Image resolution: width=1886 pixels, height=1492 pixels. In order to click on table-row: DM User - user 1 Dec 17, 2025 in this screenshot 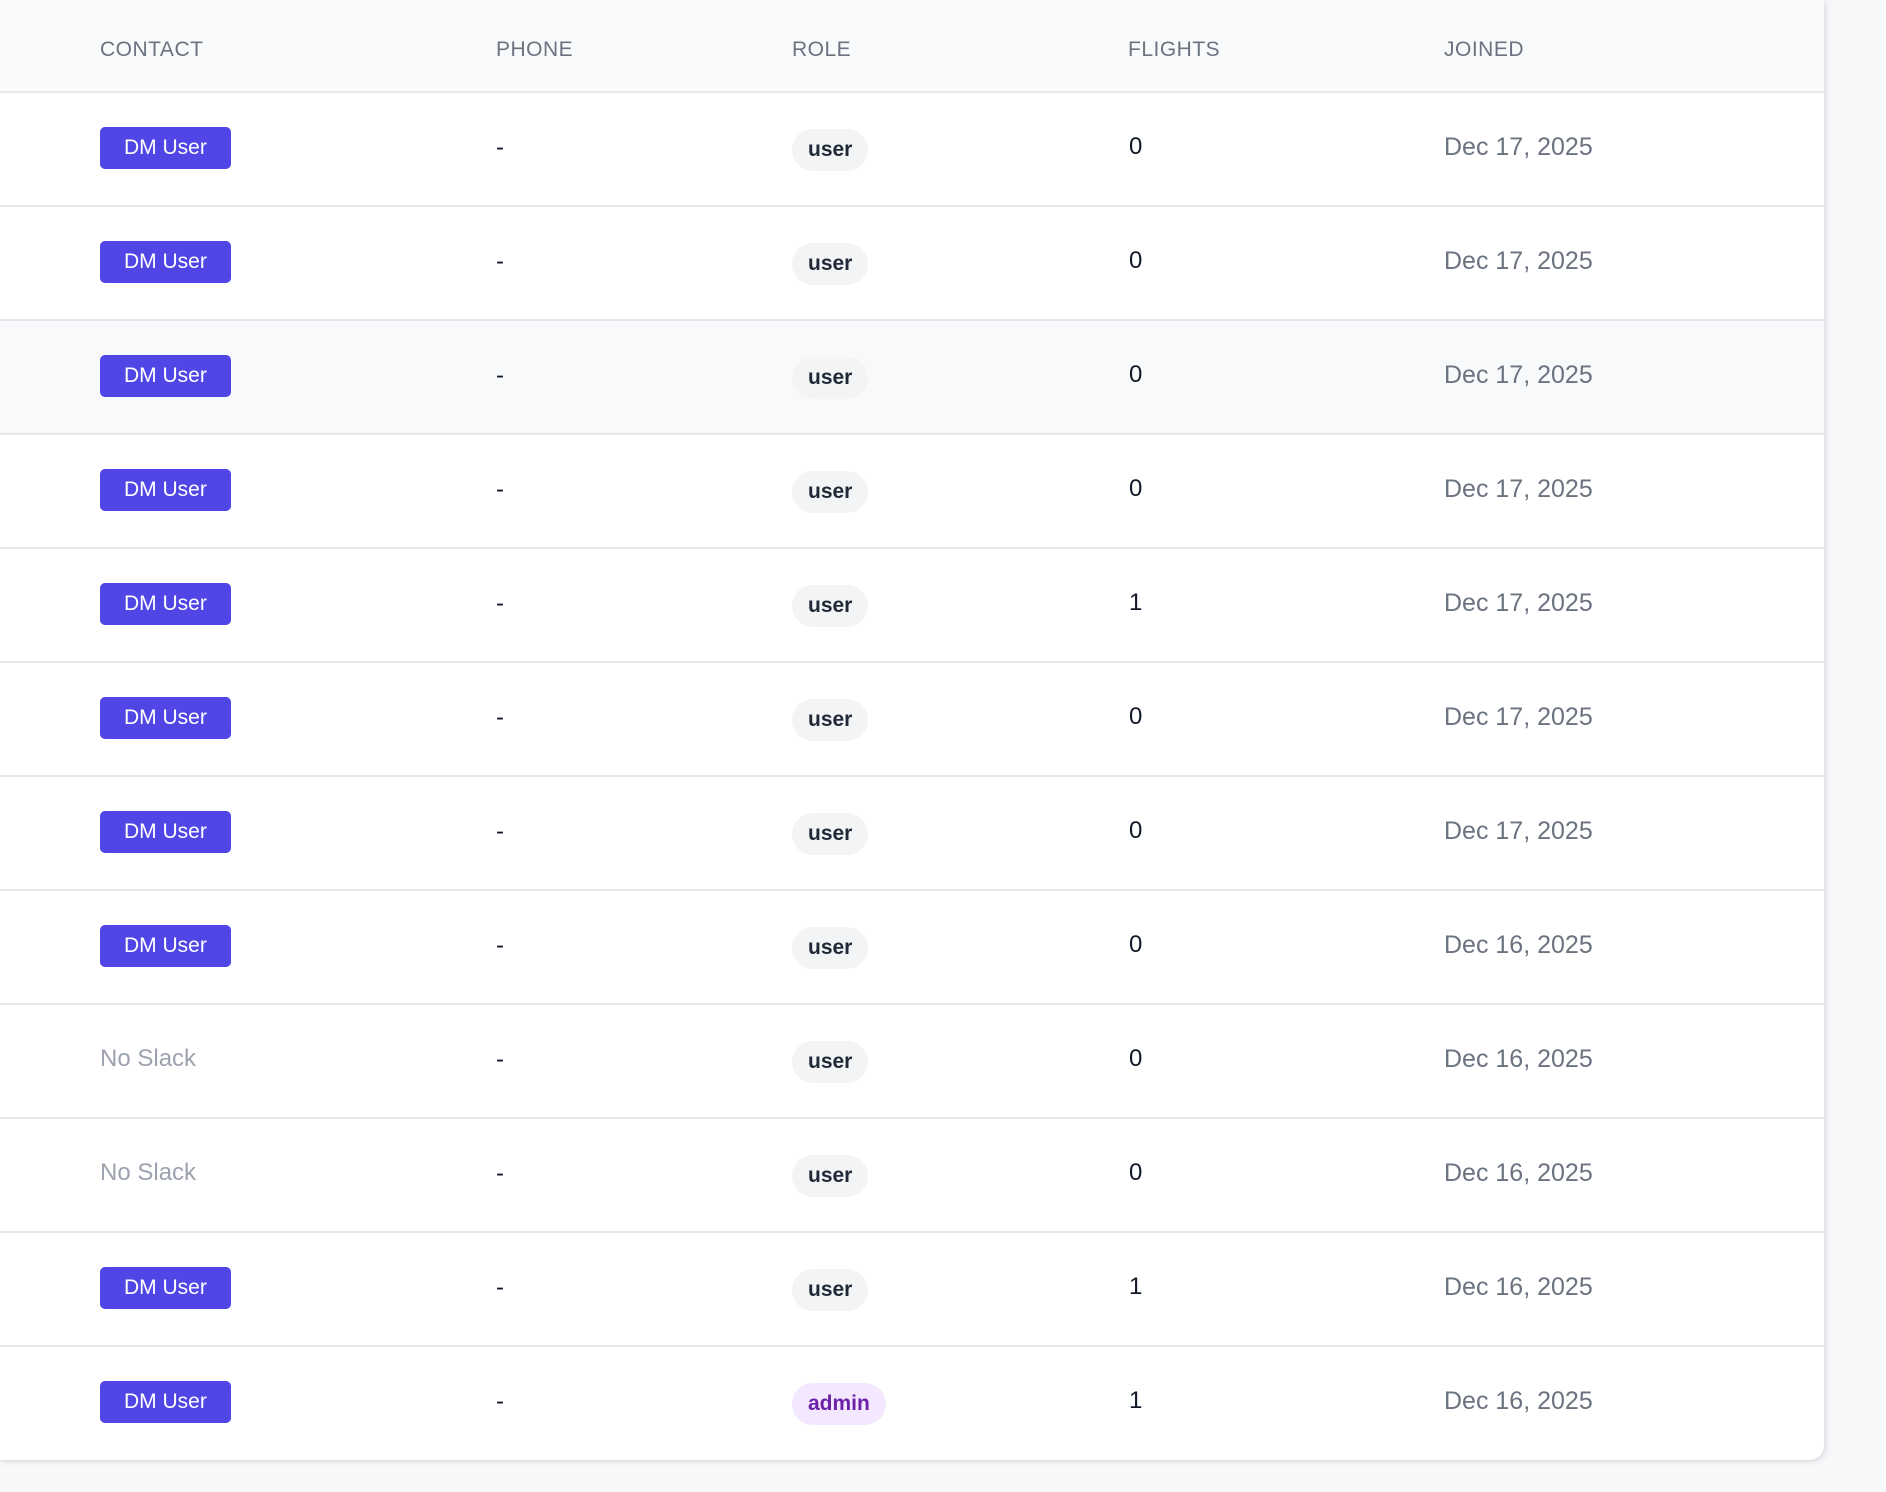, I will do `click(912, 606)`.